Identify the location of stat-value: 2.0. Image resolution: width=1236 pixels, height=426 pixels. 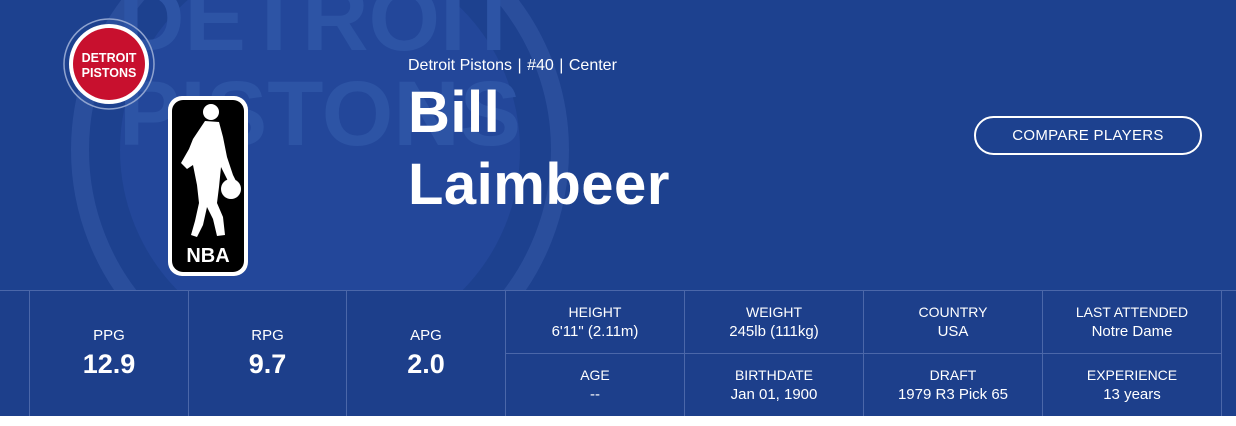
(426, 364).